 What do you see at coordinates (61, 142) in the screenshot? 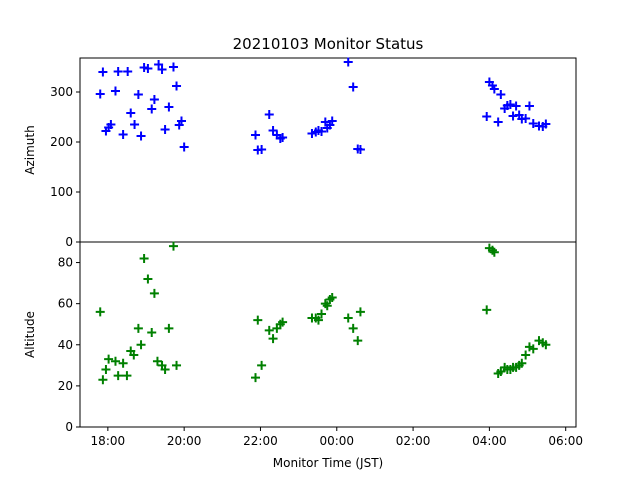
I see `azimuth-y-tick-label: 200` at bounding box center [61, 142].